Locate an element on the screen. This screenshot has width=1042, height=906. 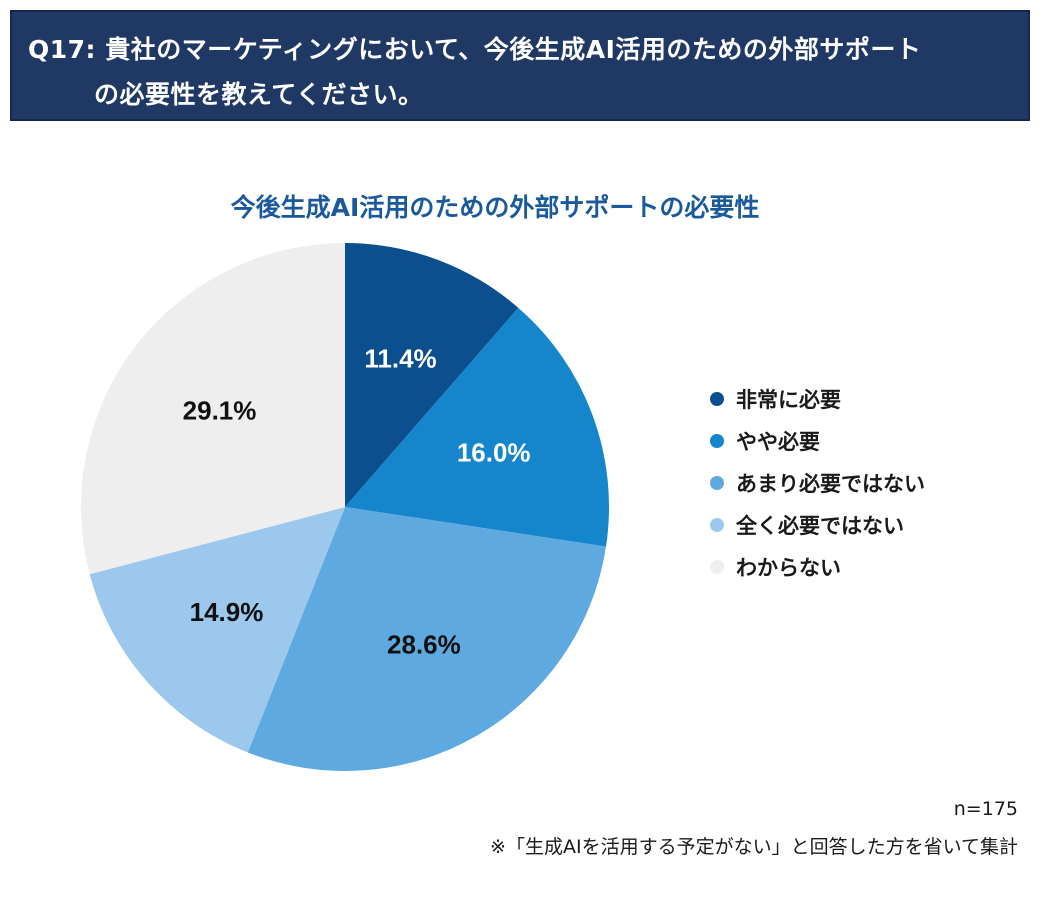
slice-label-3: 28.6% is located at coordinates (424, 644).